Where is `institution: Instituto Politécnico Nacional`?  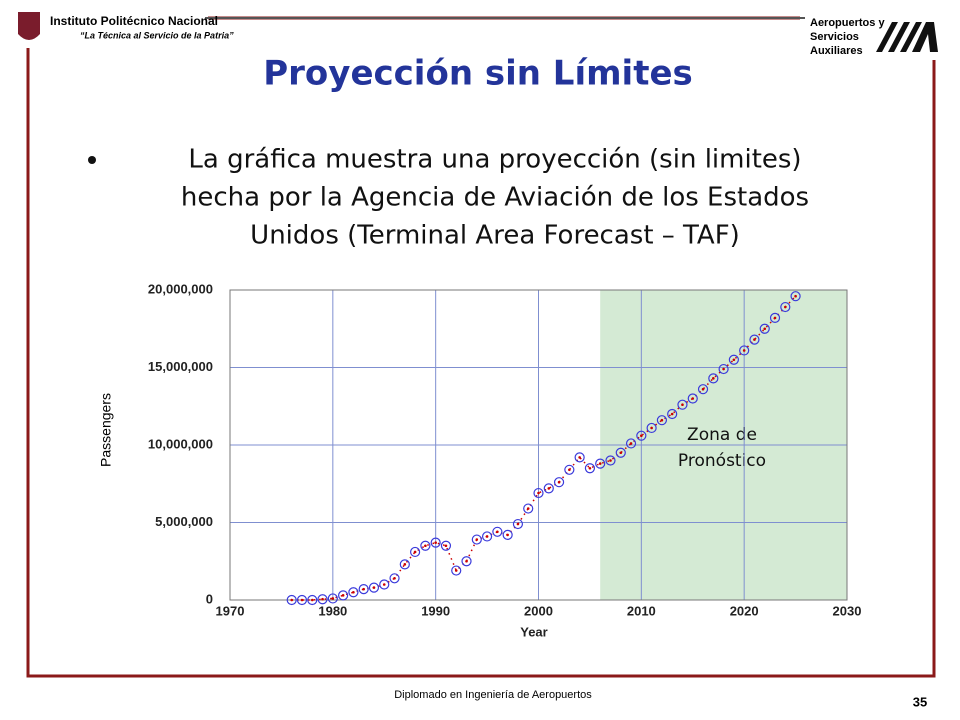
institution: Instituto Politécnico Nacional is located at coordinates (134, 21).